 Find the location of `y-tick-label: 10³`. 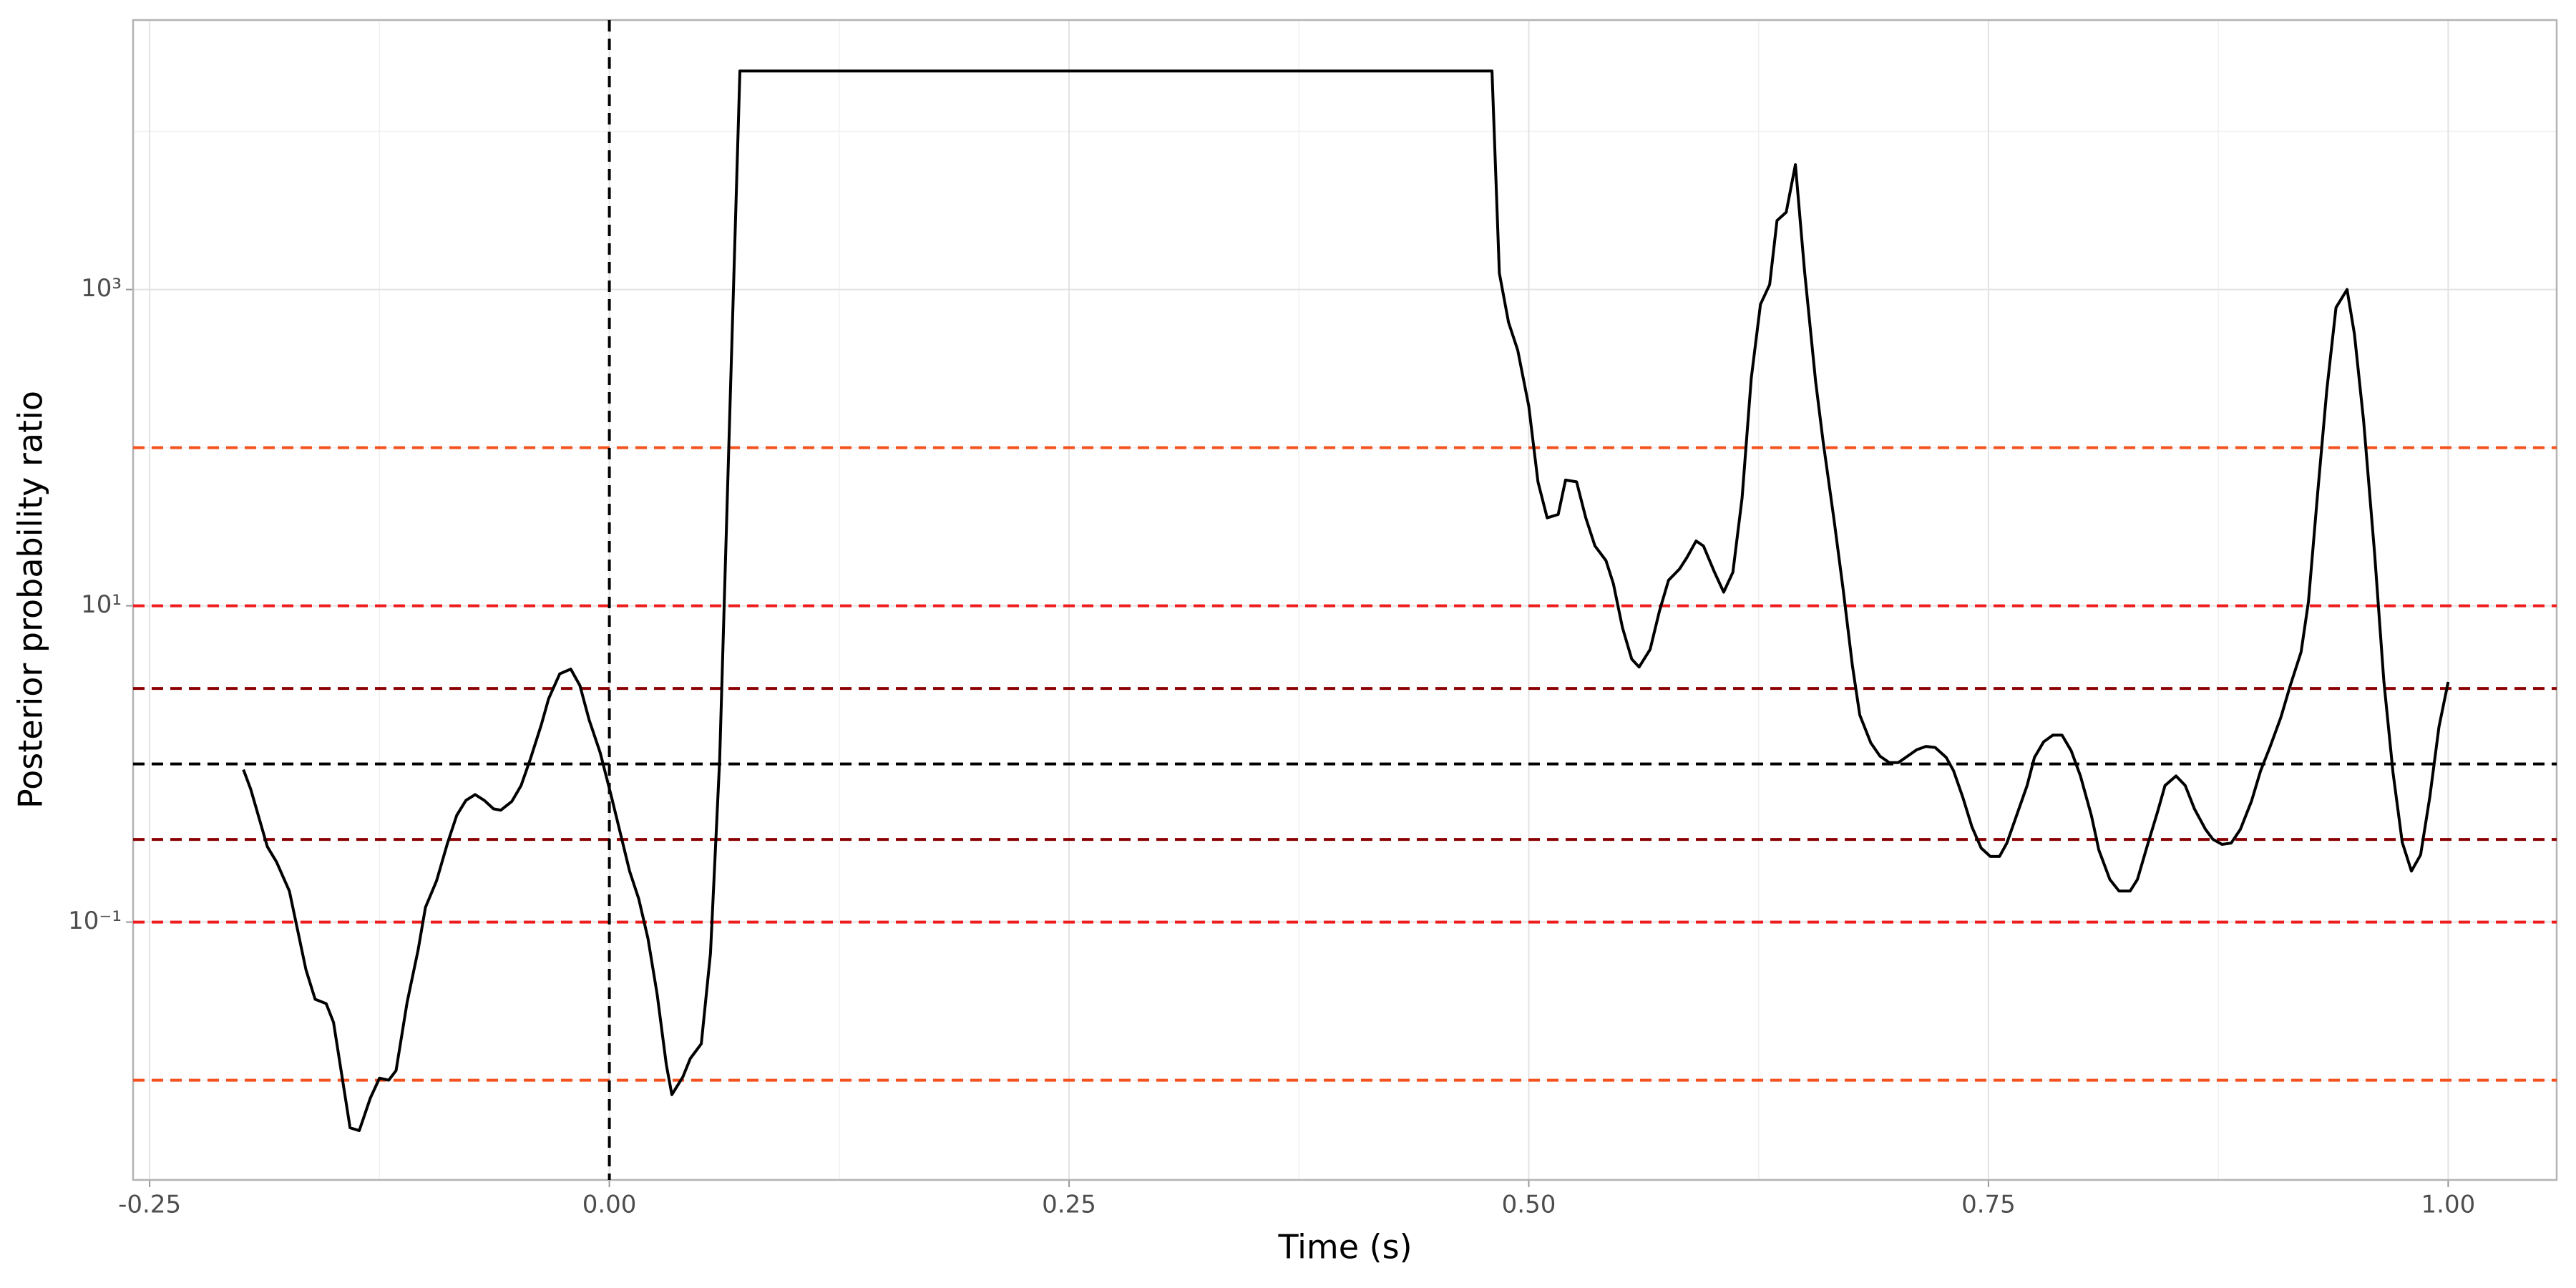

y-tick-label: 10³ is located at coordinates (101, 288).